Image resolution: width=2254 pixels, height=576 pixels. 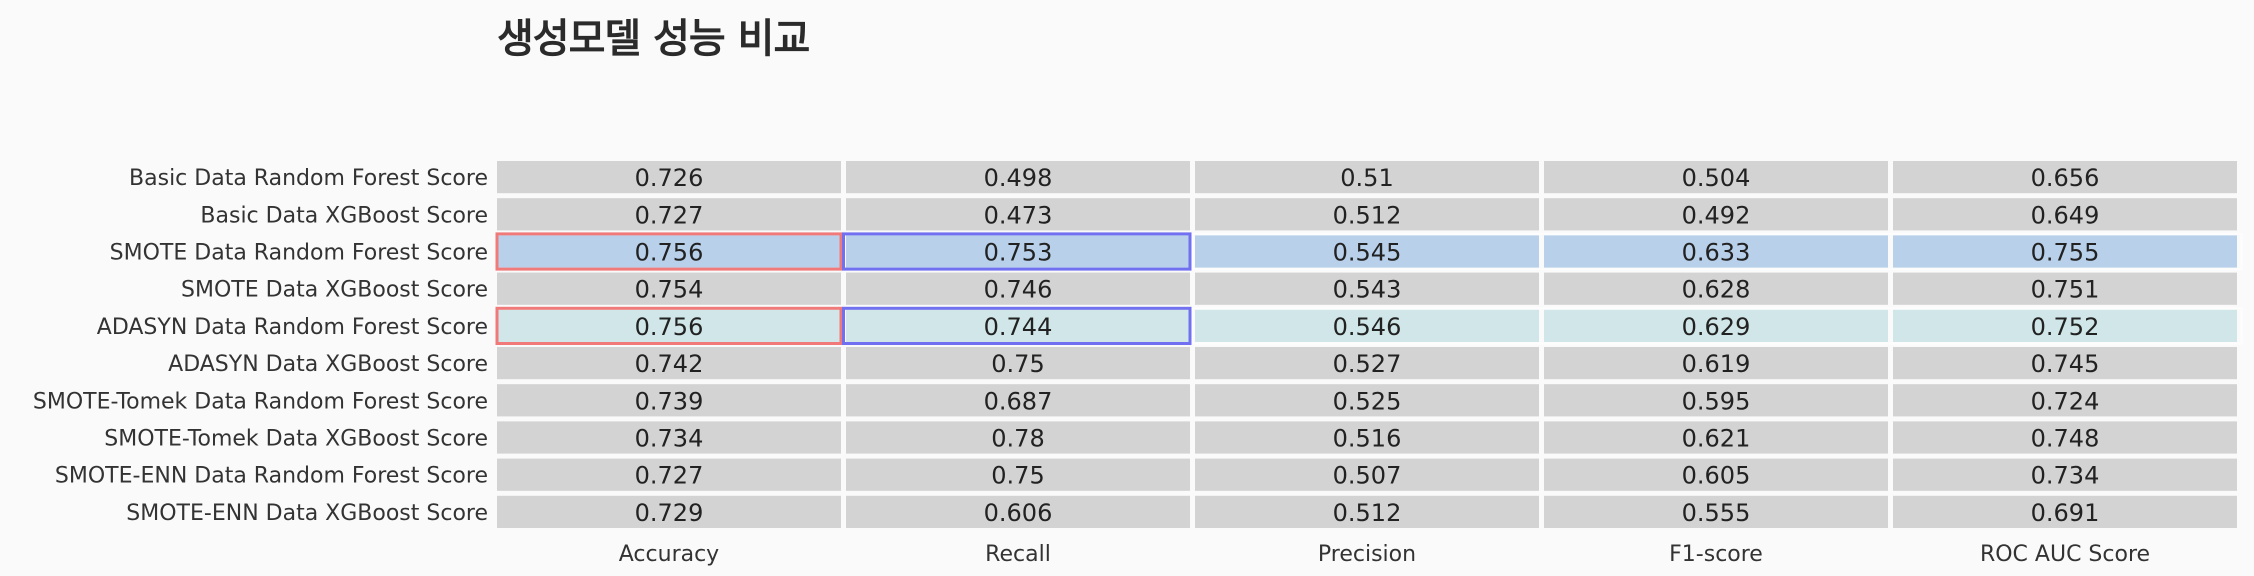 I want to click on cell-value: 0.543, so click(x=1367, y=290).